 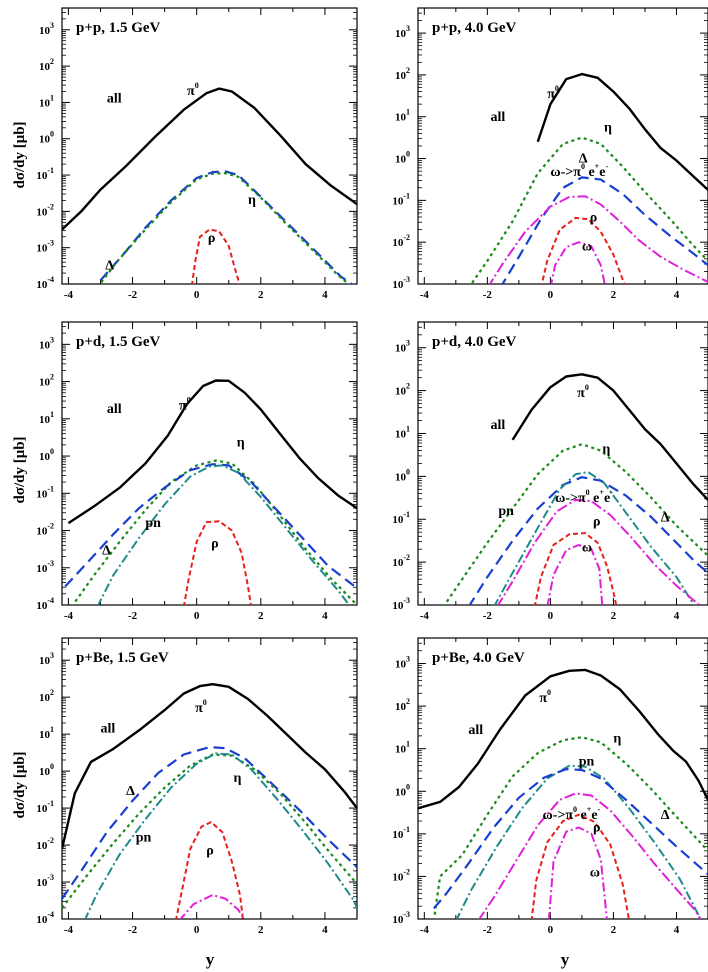 I want to click on x-axis-label-right: y, so click(x=565, y=959).